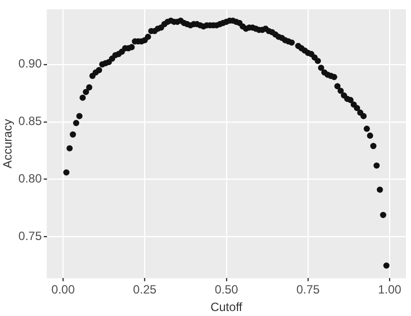 The width and height of the screenshot is (411, 316). I want to click on y-axis-title: Accuracy, so click(7, 143).